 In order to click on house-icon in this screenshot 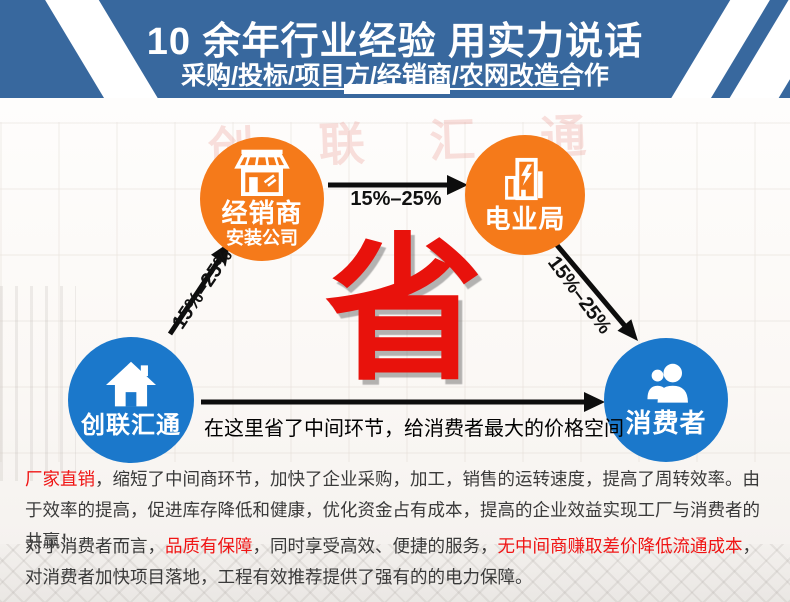, I will do `click(131, 384)`.